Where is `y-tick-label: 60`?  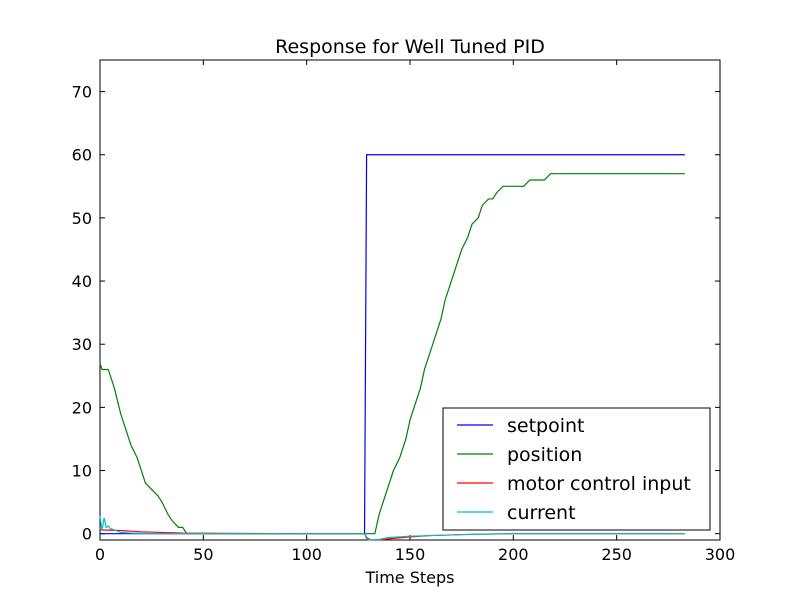
y-tick-label: 60 is located at coordinates (82, 155).